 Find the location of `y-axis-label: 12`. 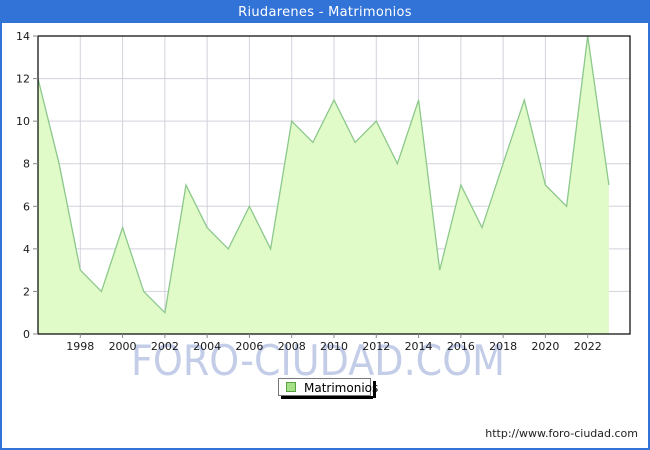

y-axis-label: 12 is located at coordinates (23, 79).